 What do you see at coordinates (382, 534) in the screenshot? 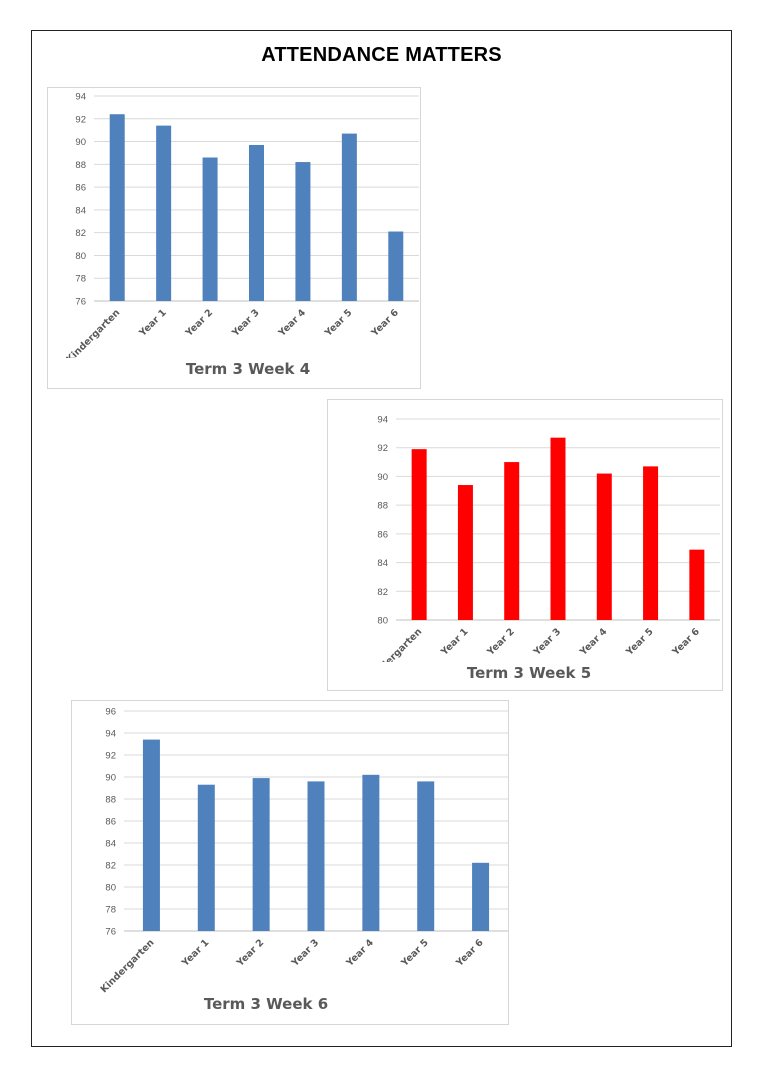
I see `chart-2-y-tick-label: 86` at bounding box center [382, 534].